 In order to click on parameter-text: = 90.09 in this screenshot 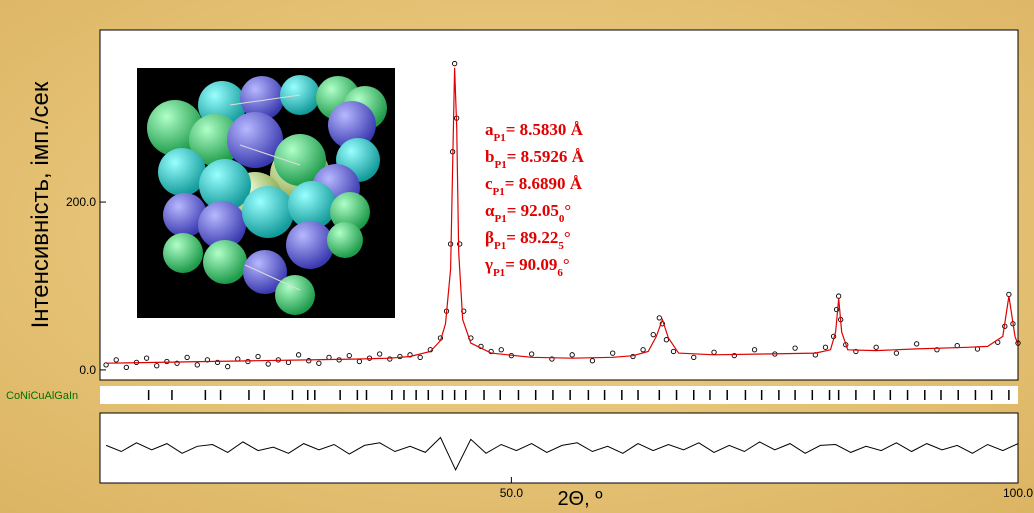, I will do `click(531, 264)`.